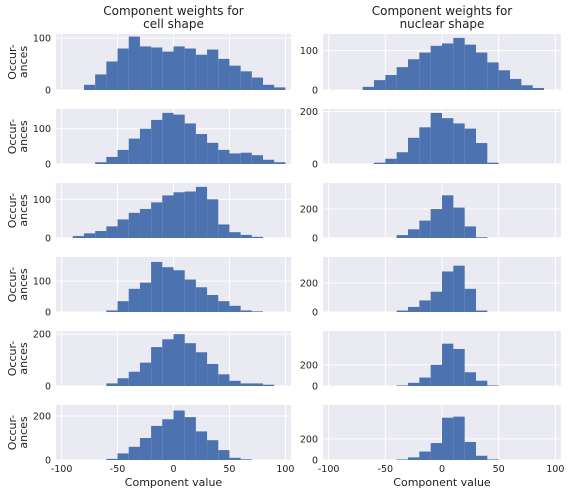 This screenshot has height=496, width=568. I want to click on x-axis-label: Component value, so click(174, 482).